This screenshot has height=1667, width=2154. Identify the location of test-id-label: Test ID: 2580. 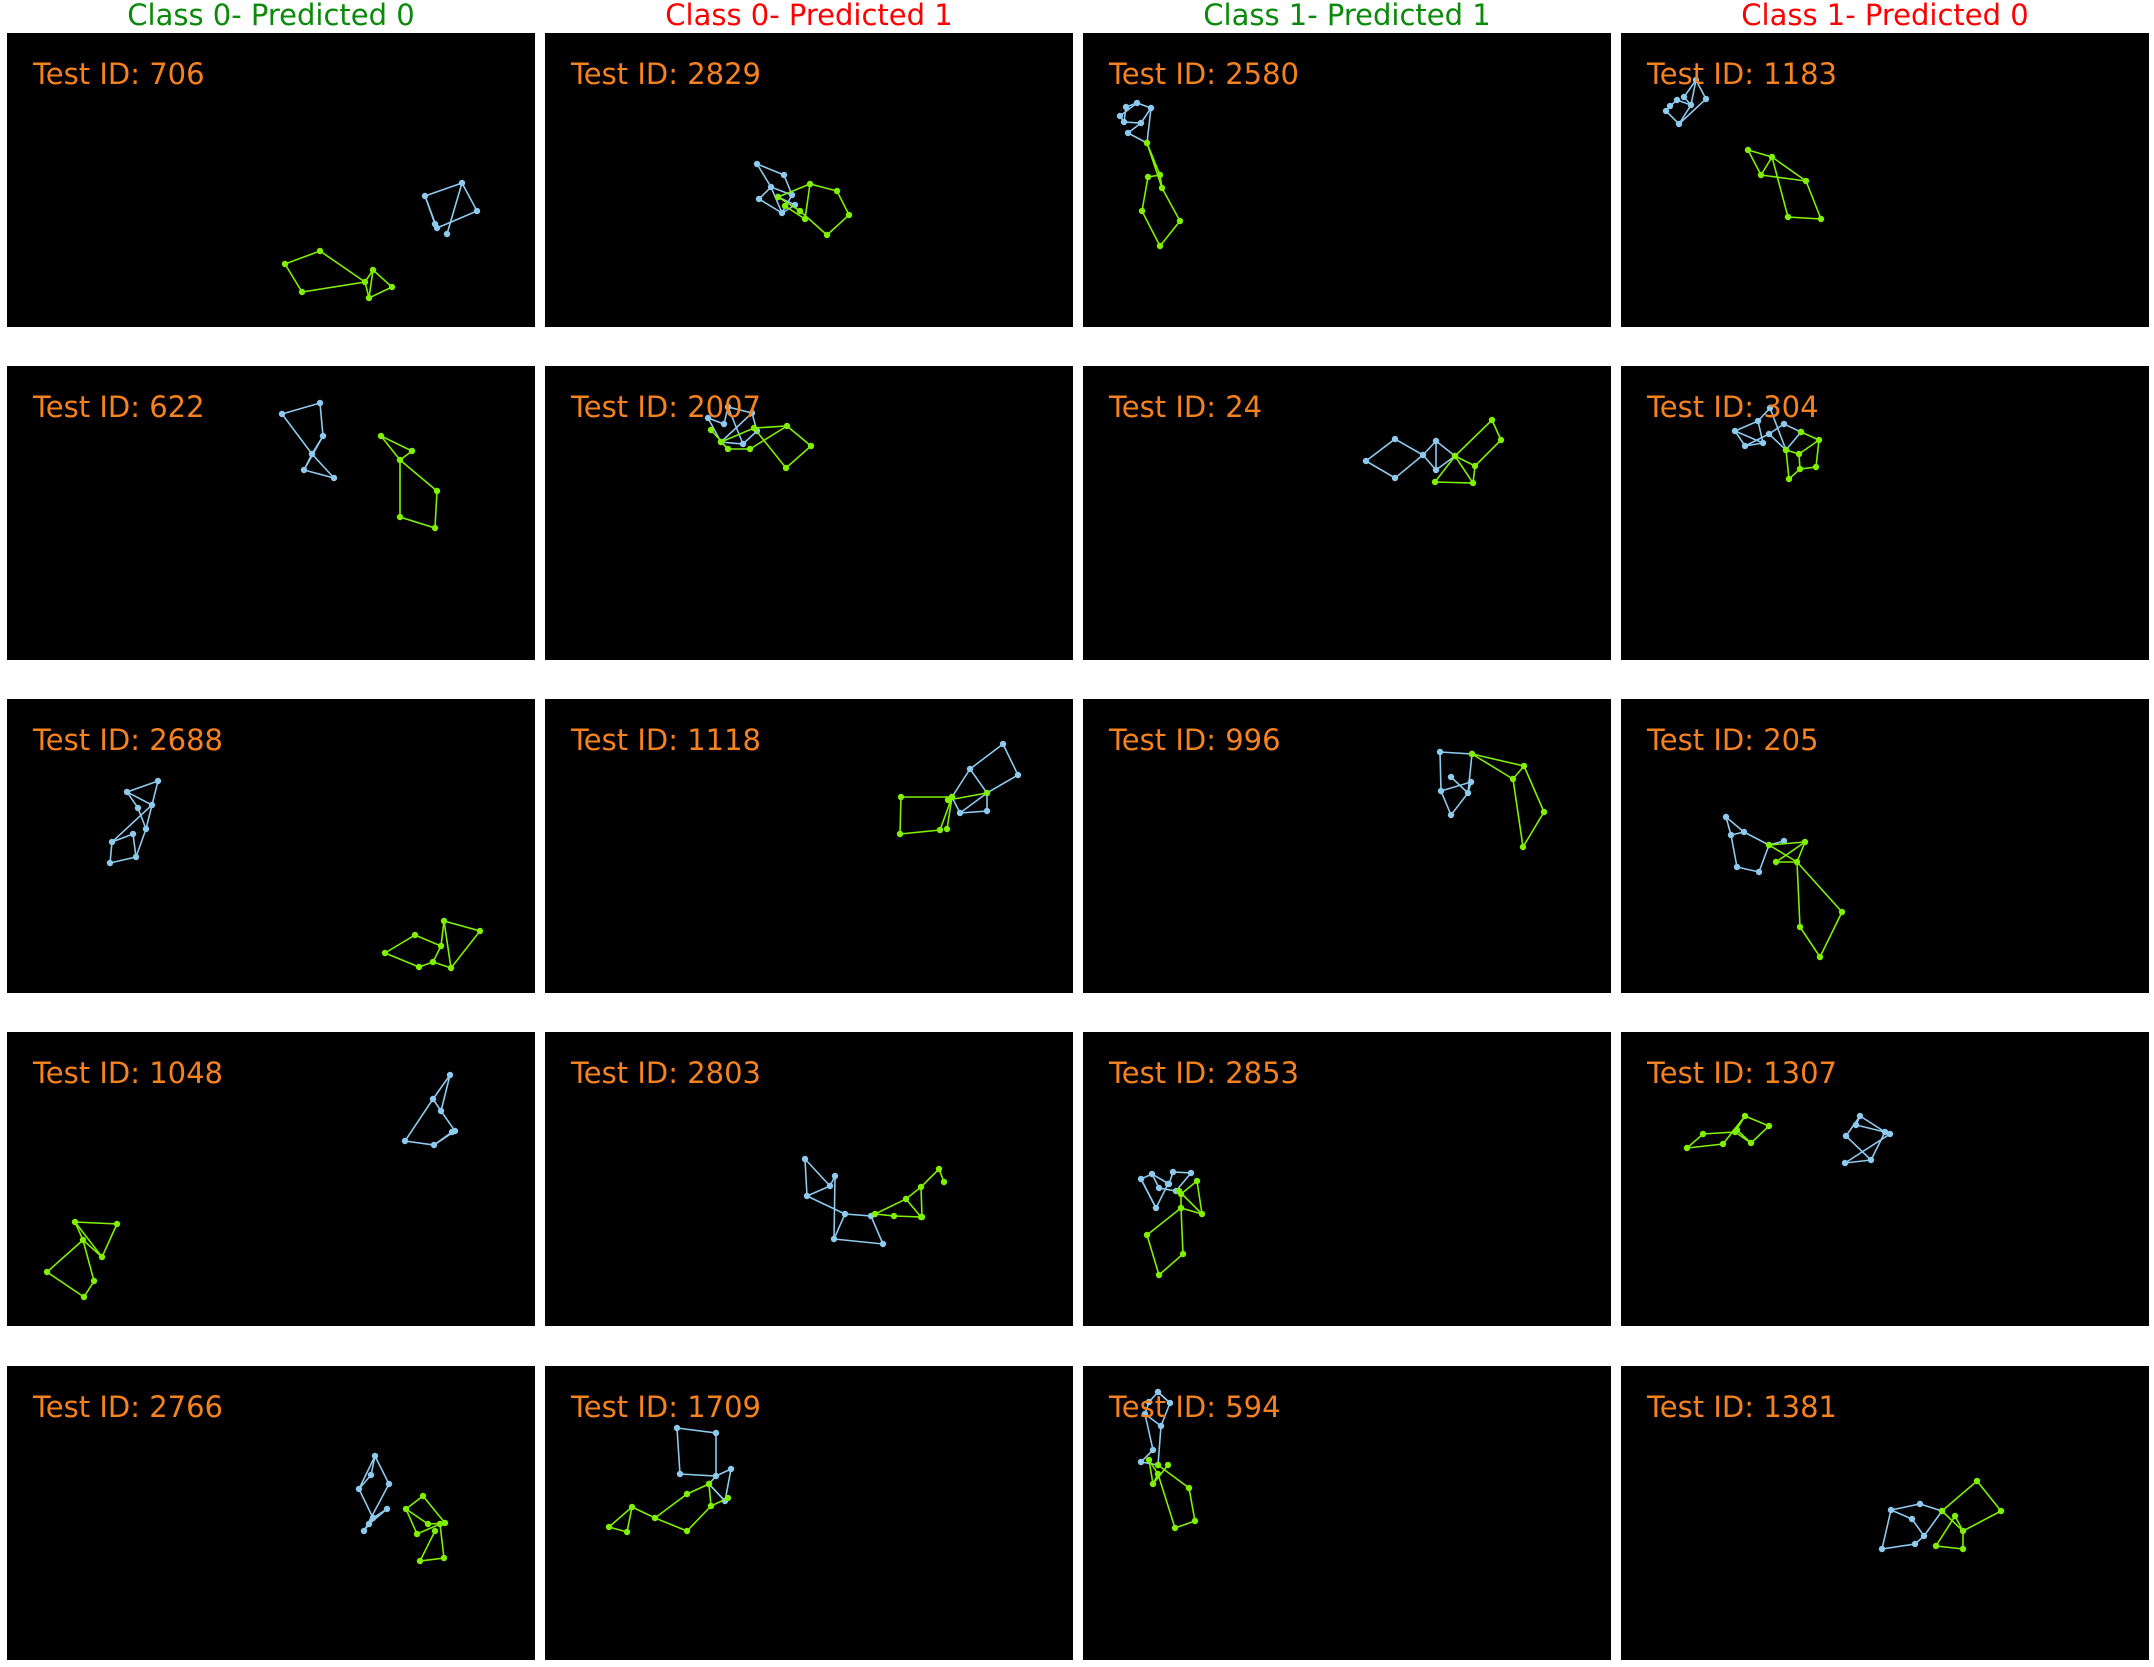
(1204, 74).